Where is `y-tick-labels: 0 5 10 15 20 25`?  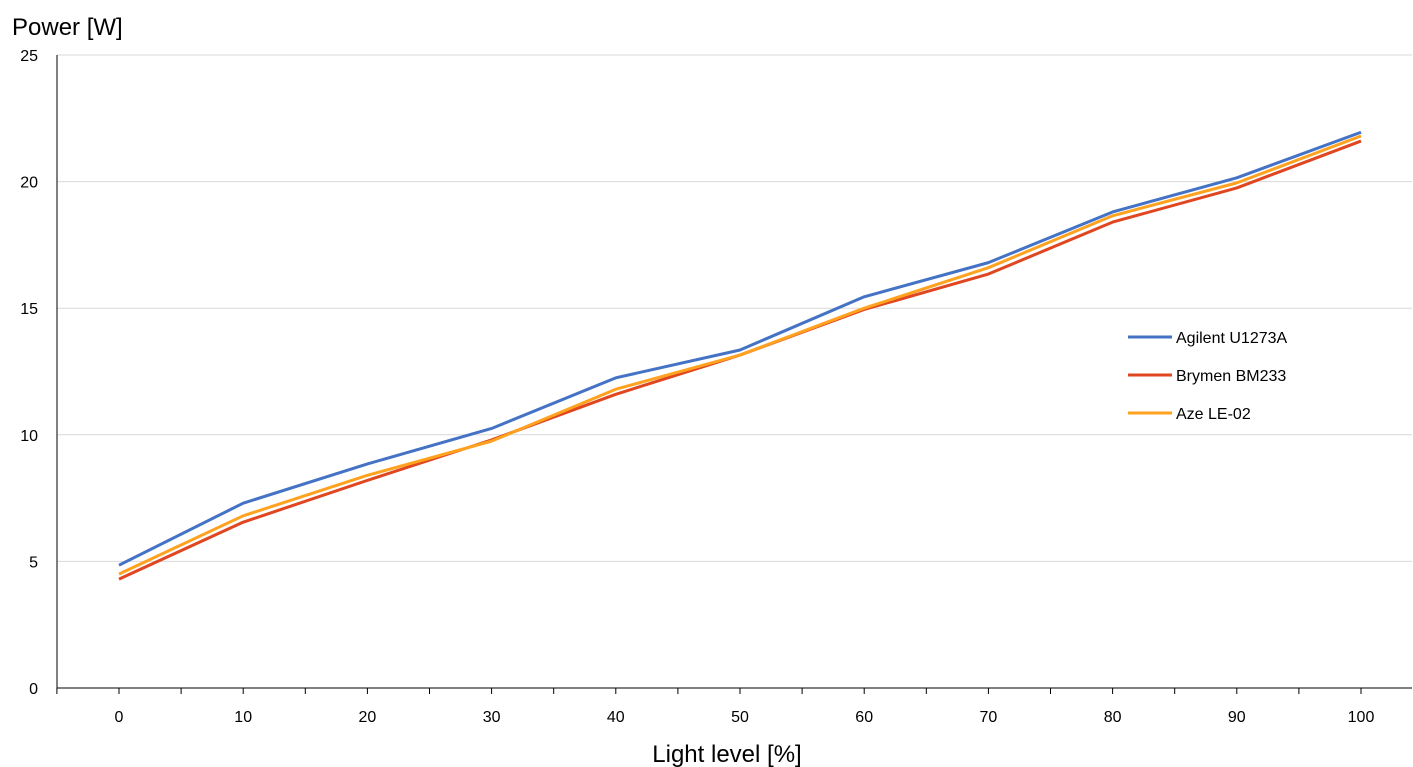
y-tick-labels: 0 5 10 15 20 25 is located at coordinates (29, 373).